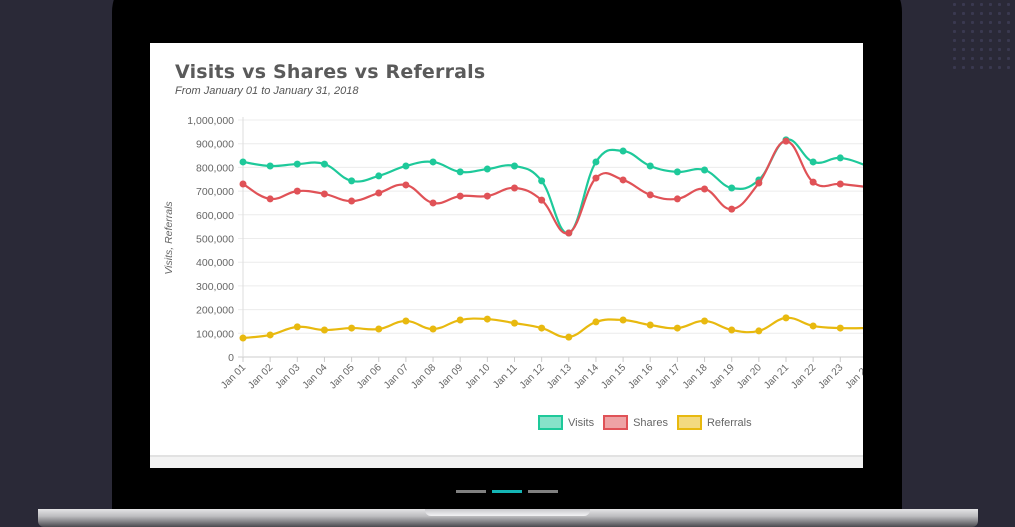 This screenshot has width=1015, height=527. What do you see at coordinates (982, 35) in the screenshot?
I see `background-dot-pattern` at bounding box center [982, 35].